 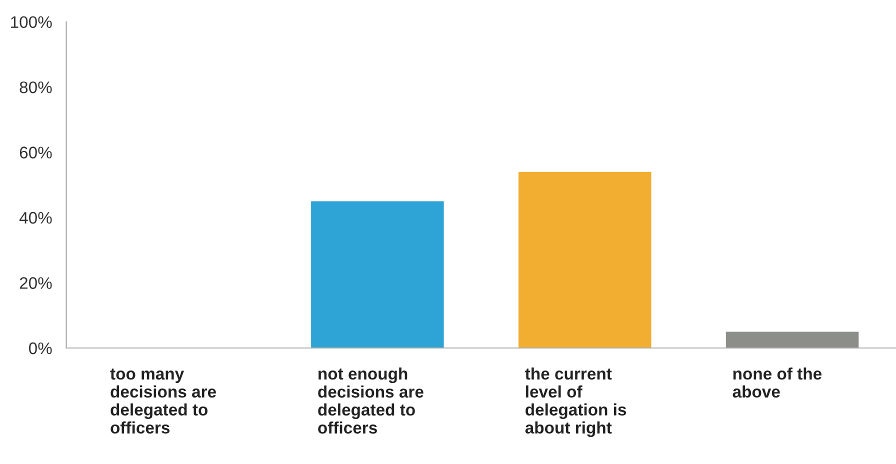 I want to click on x-tick-label: too many decisions are delegated to officers, so click(x=163, y=401).